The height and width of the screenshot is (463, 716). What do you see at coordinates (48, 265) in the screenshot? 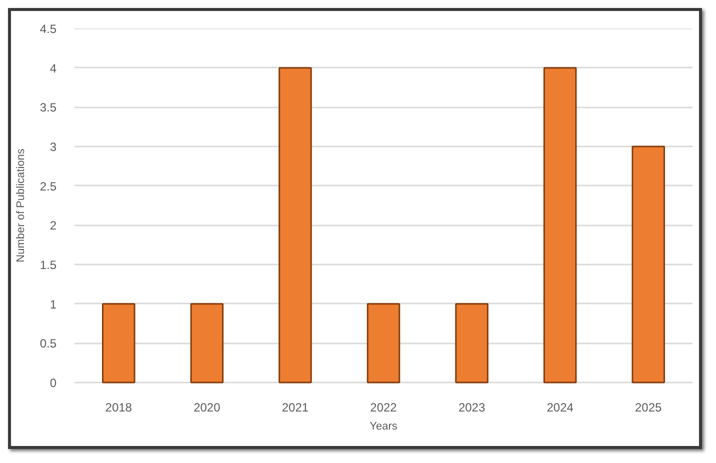
I see `y-tick-label: 1.5` at bounding box center [48, 265].